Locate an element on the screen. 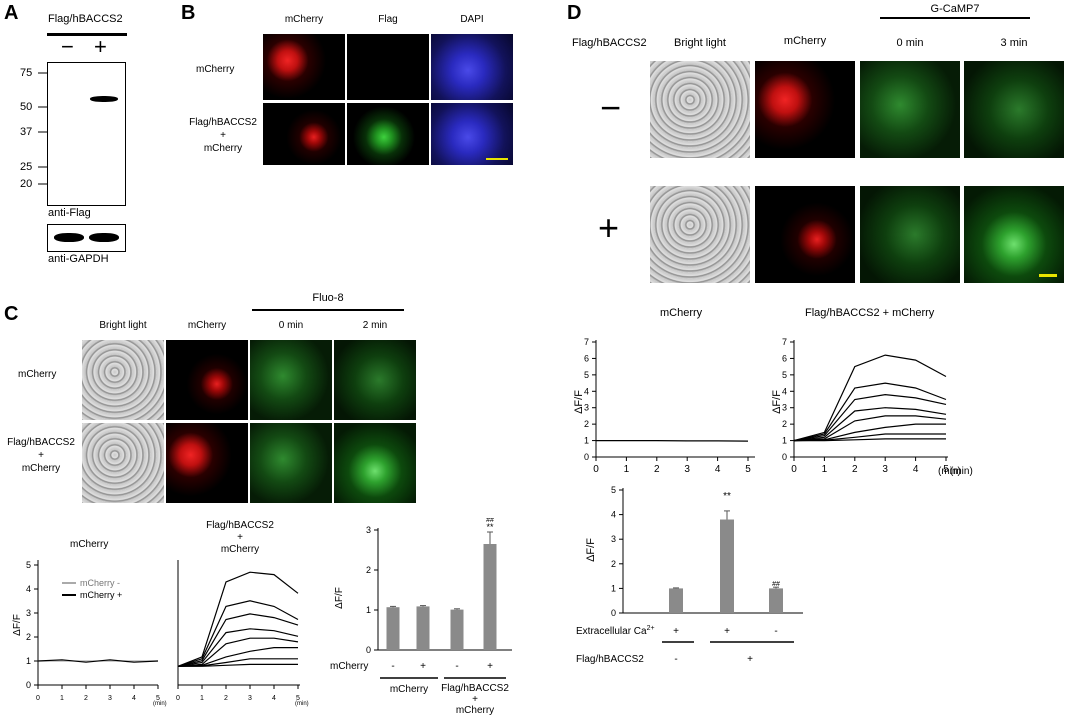 The height and width of the screenshot is (720, 1065). c-bar-group2-l3: mCherry is located at coordinates (475, 710).